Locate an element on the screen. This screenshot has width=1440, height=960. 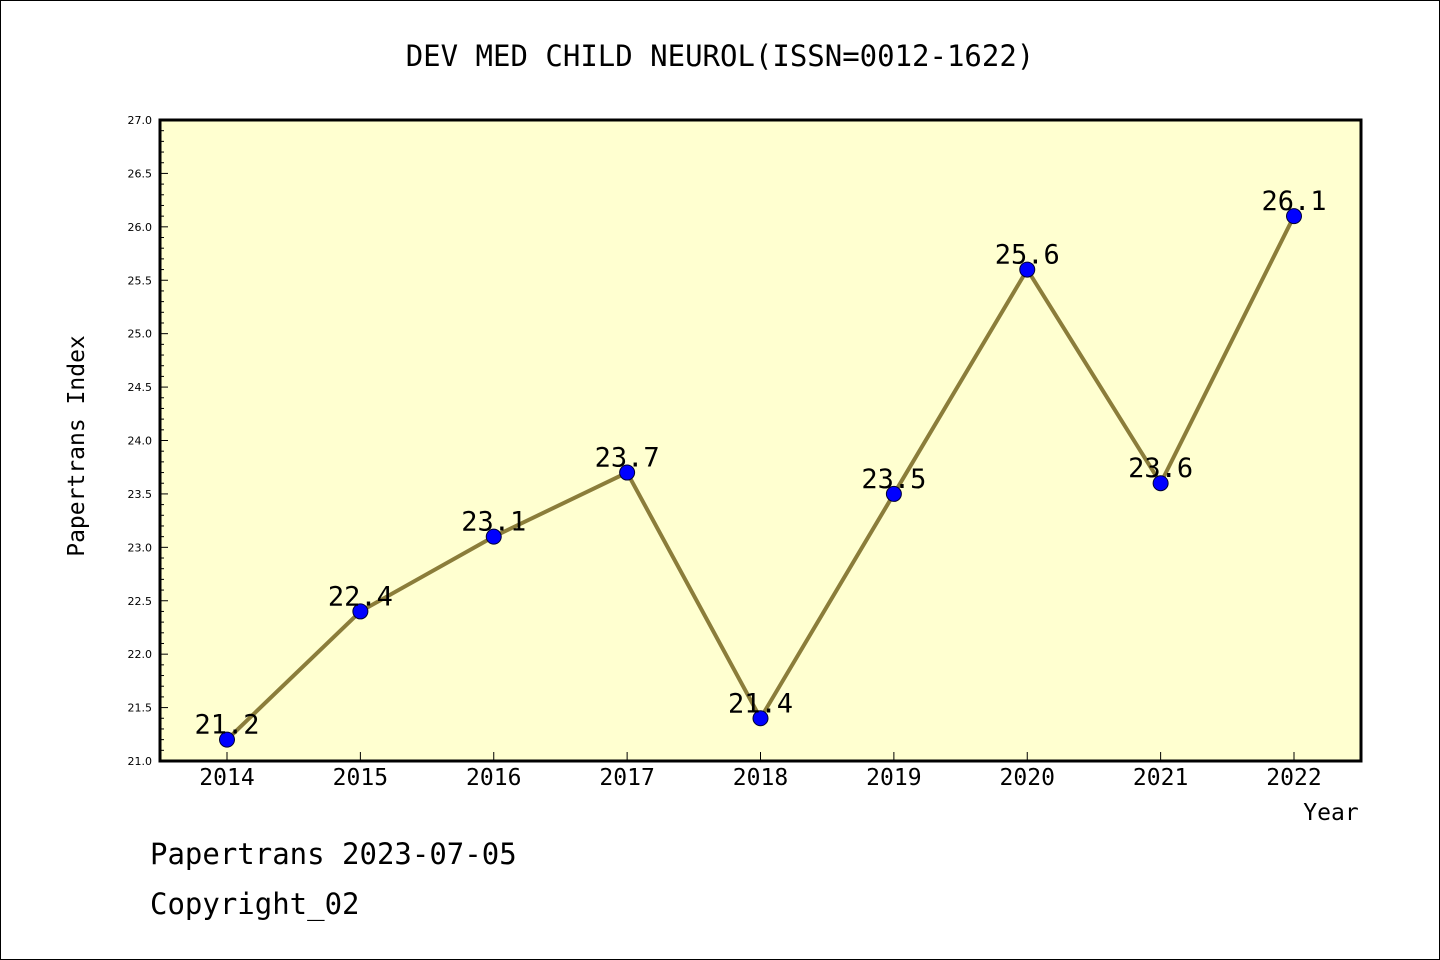
data-label: 23.7 is located at coordinates (627, 458).